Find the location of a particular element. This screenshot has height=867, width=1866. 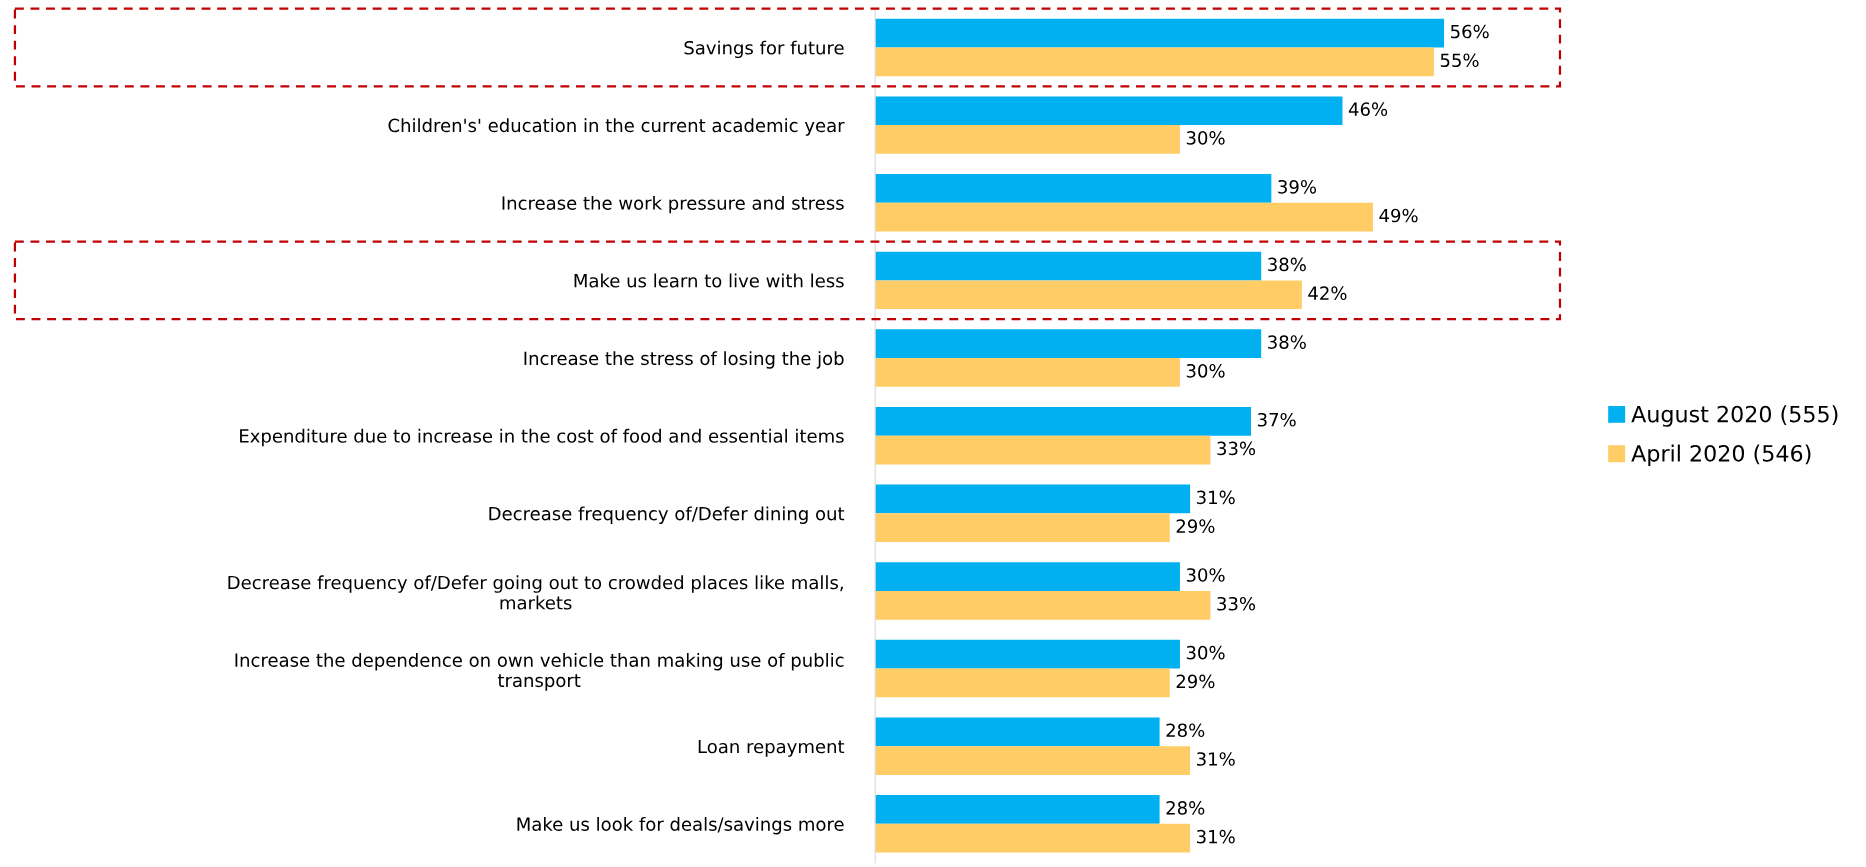

legend-label: April 2020 (546) is located at coordinates (1721, 455).